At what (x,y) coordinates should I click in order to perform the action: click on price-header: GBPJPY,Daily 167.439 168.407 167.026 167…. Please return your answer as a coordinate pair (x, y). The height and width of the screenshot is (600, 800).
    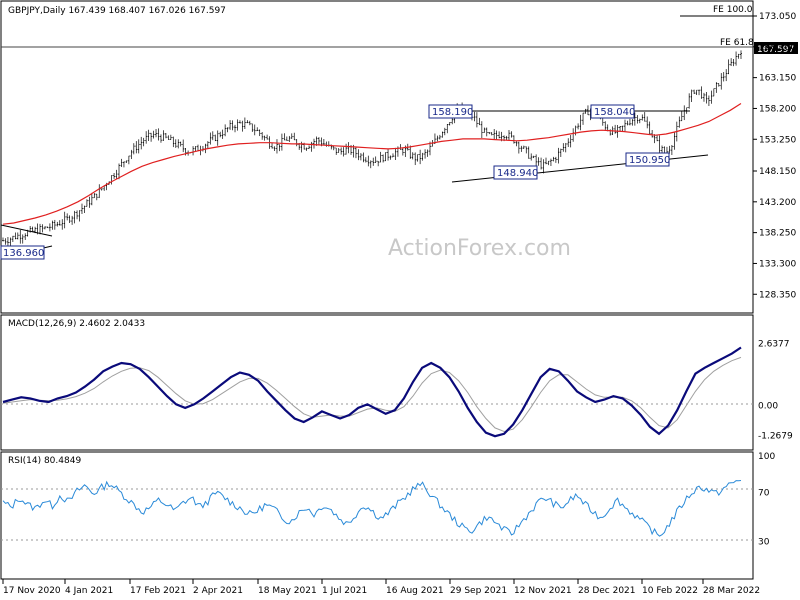
    Looking at the image, I should click on (117, 11).